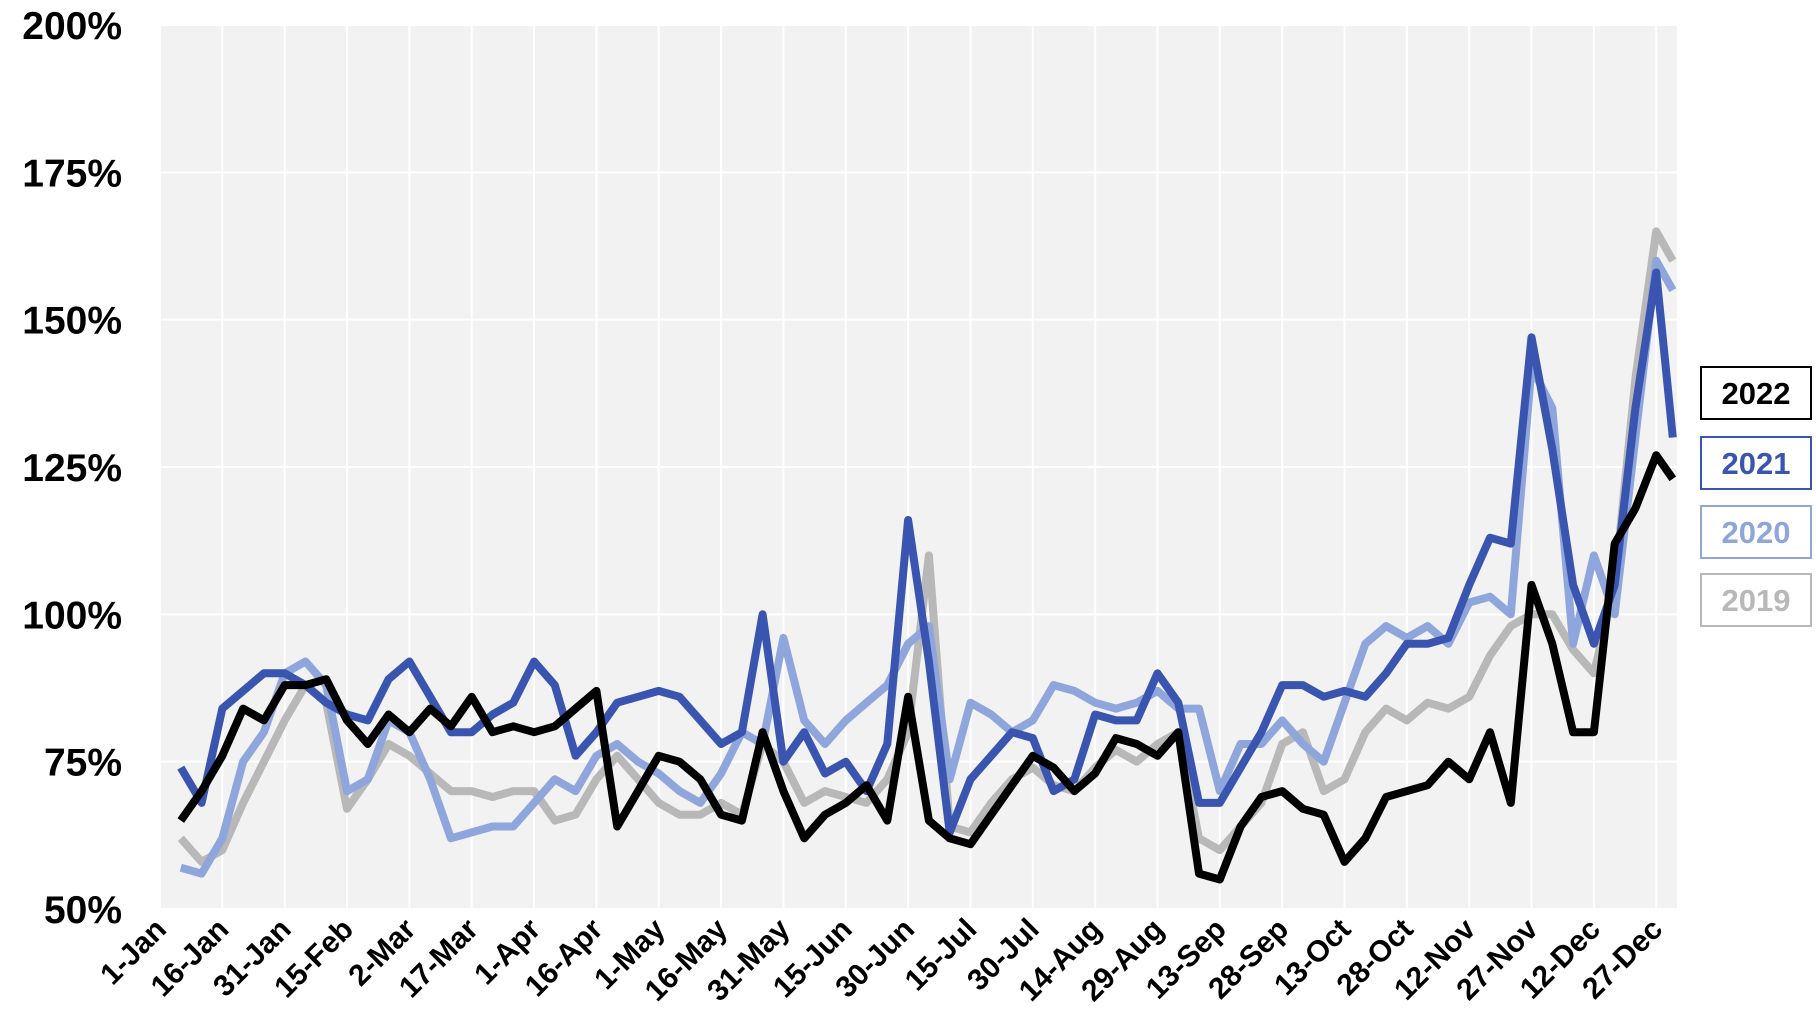 This screenshot has height=1035, width=1816. Describe the element at coordinates (72, 321) in the screenshot. I see `y-tick-label: 150%` at that location.